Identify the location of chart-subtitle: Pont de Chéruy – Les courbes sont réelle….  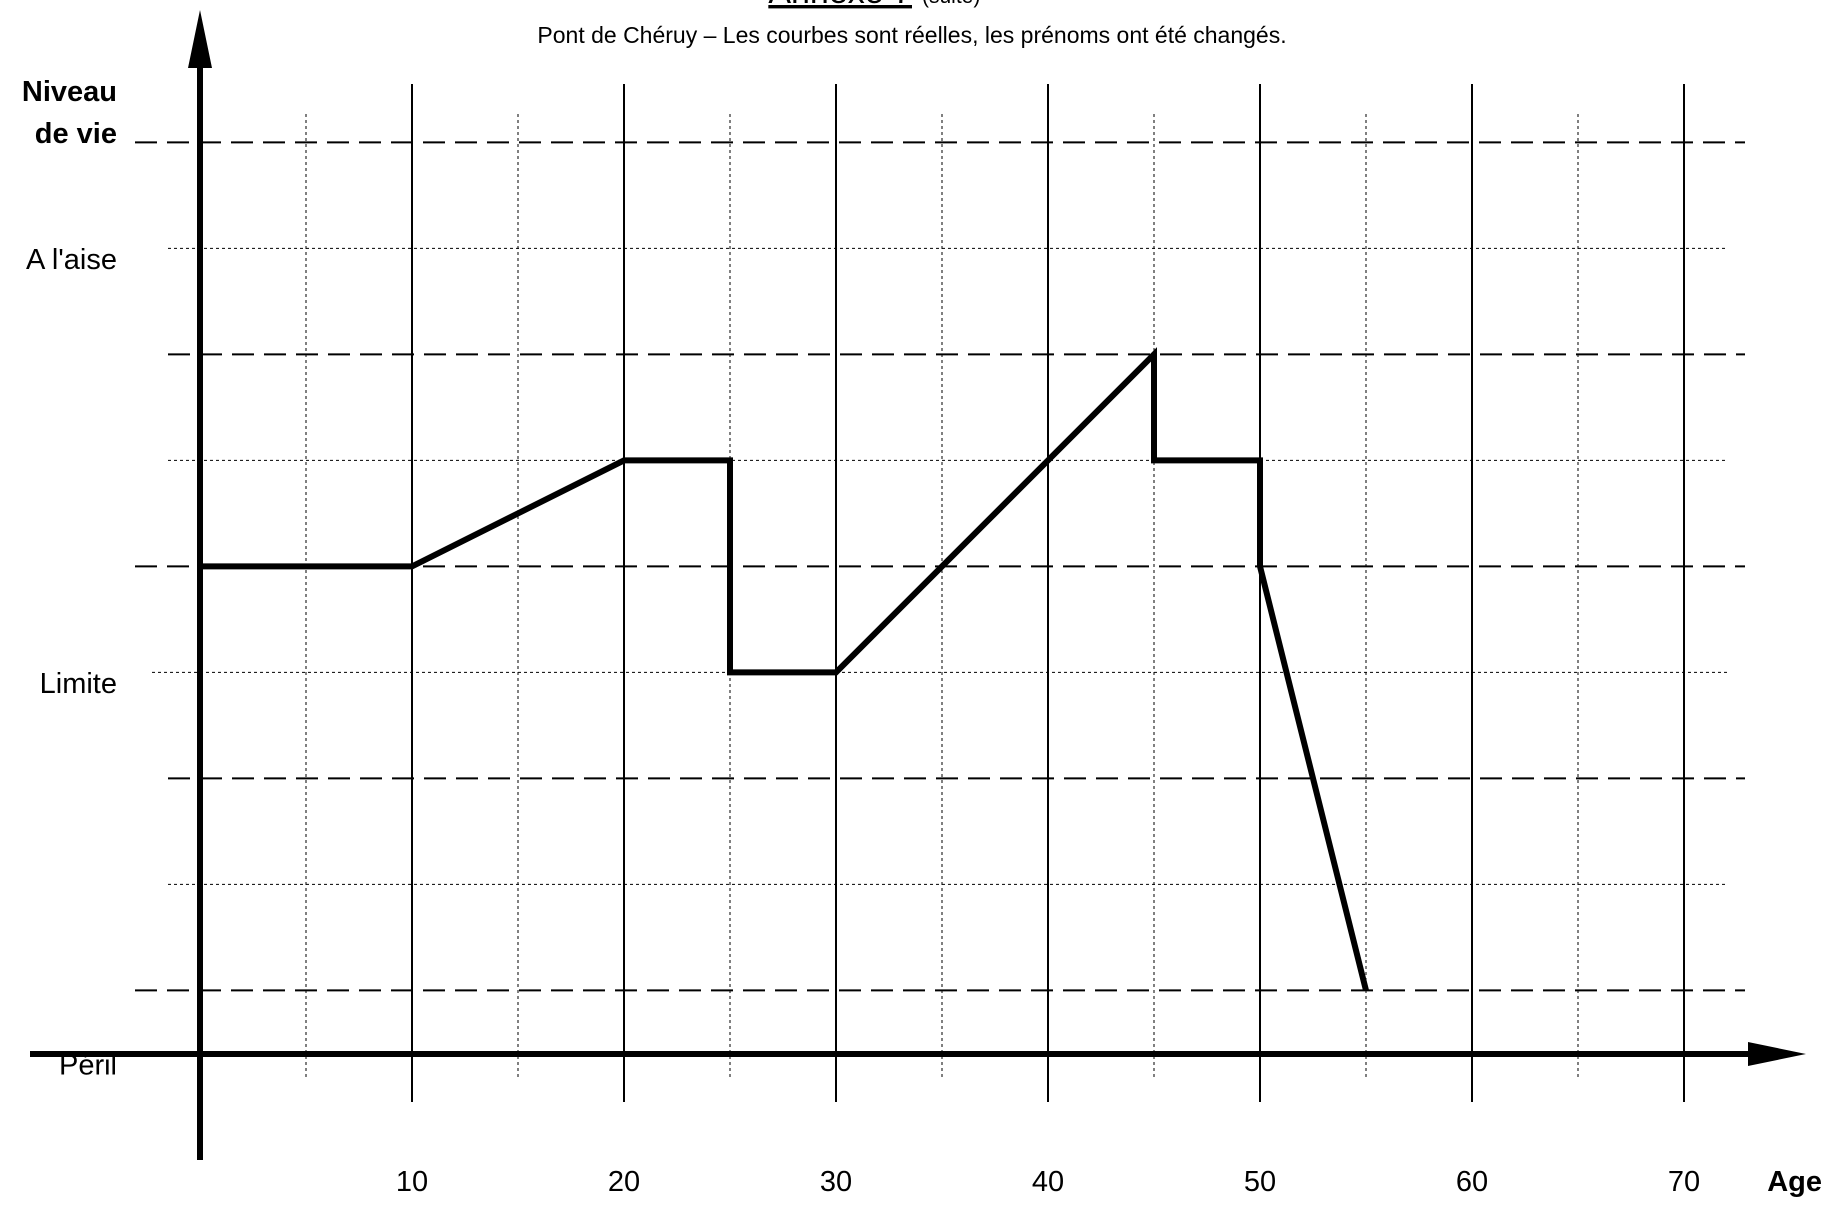
(911, 35).